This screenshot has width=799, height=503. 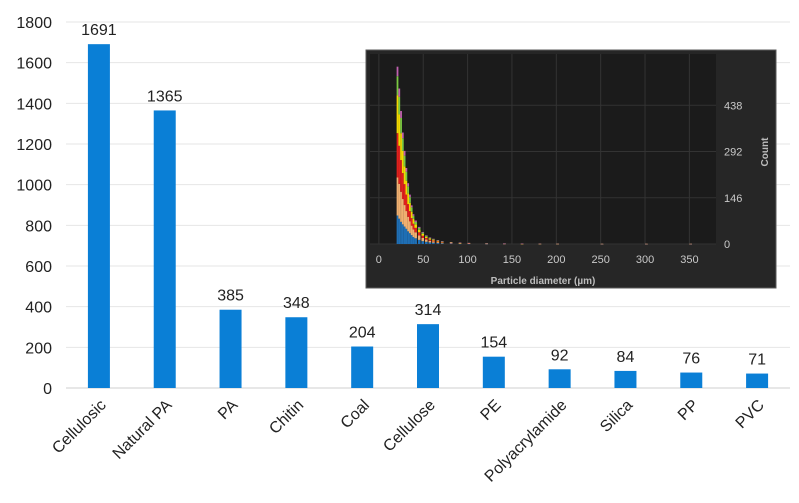 What do you see at coordinates (733, 153) in the screenshot?
I see `inset-y-tick-label: 292` at bounding box center [733, 153].